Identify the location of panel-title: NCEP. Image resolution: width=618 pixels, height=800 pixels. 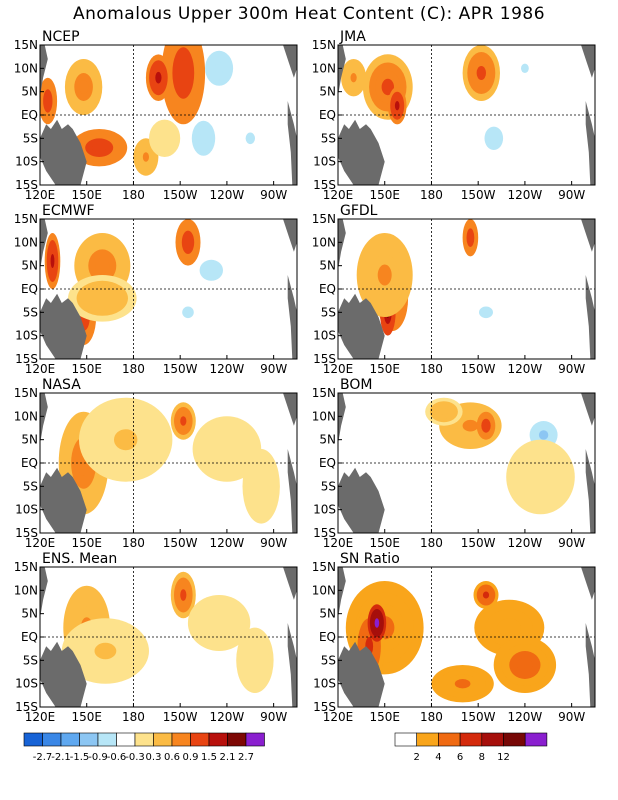
(61, 37).